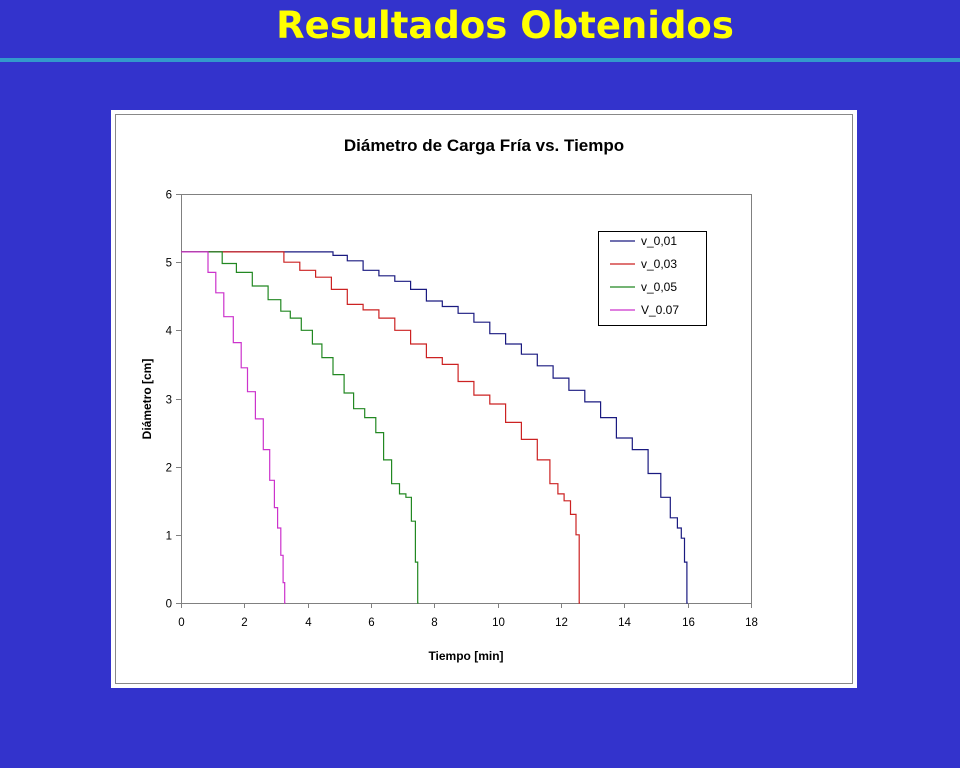  Describe the element at coordinates (561, 623) in the screenshot. I see `x-tick-label: 12` at that location.